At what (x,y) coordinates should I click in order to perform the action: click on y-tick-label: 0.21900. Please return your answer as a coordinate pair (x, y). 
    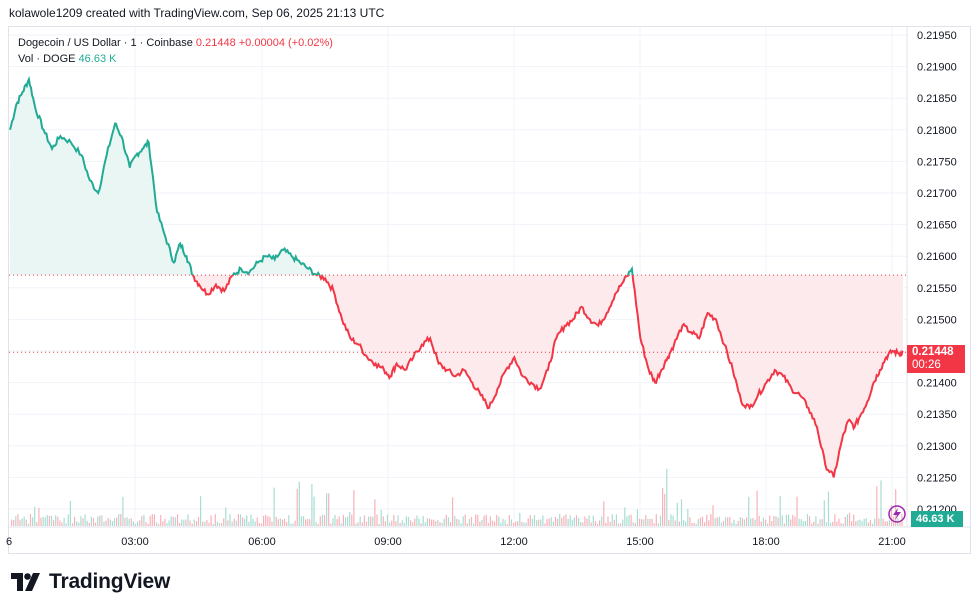
    Looking at the image, I should click on (937, 68).